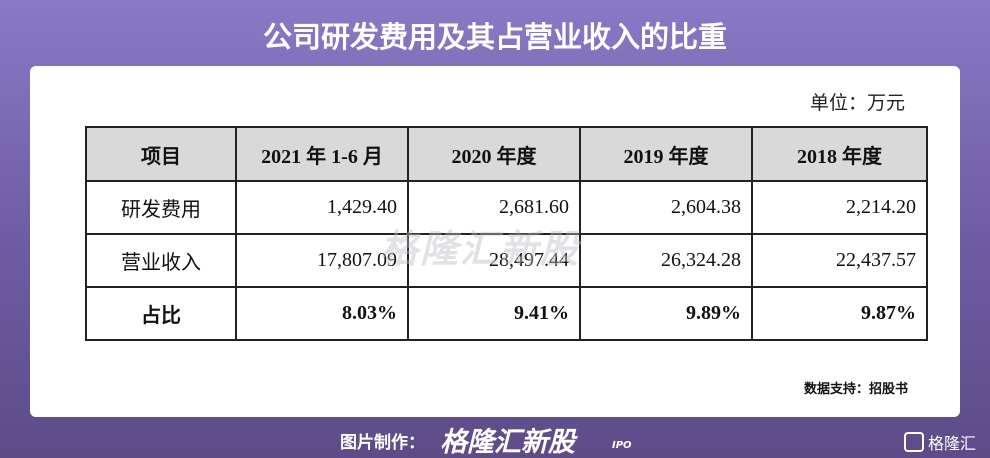  What do you see at coordinates (666, 207) in the screenshot?
I see `cell: 2,604.38` at bounding box center [666, 207].